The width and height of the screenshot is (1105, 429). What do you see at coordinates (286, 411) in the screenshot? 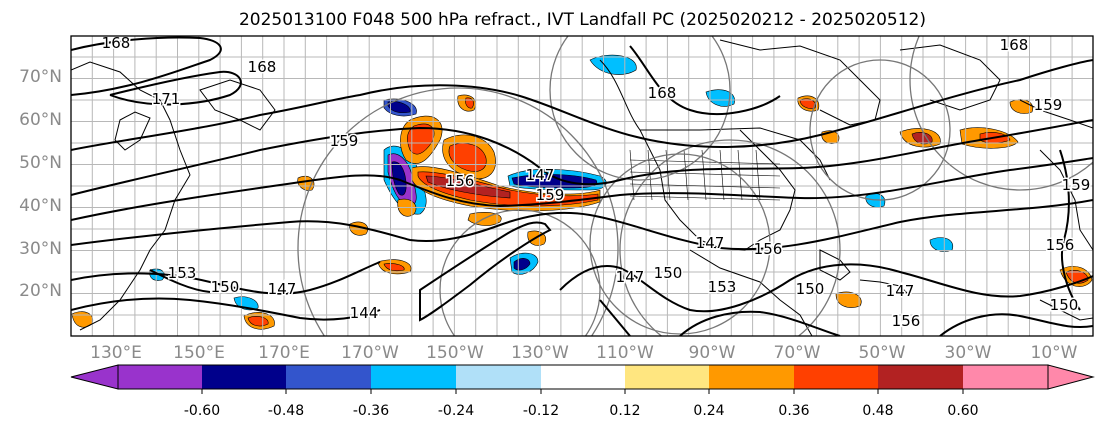
I see `colorbar-tick-label: -0.48` at bounding box center [286, 411].